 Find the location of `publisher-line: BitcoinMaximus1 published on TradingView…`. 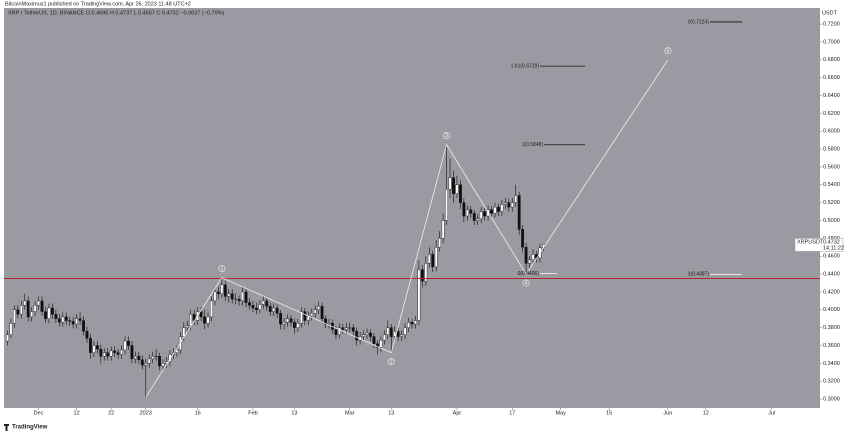

publisher-line: BitcoinMaximus1 published on TradingView… is located at coordinates (98, 4).